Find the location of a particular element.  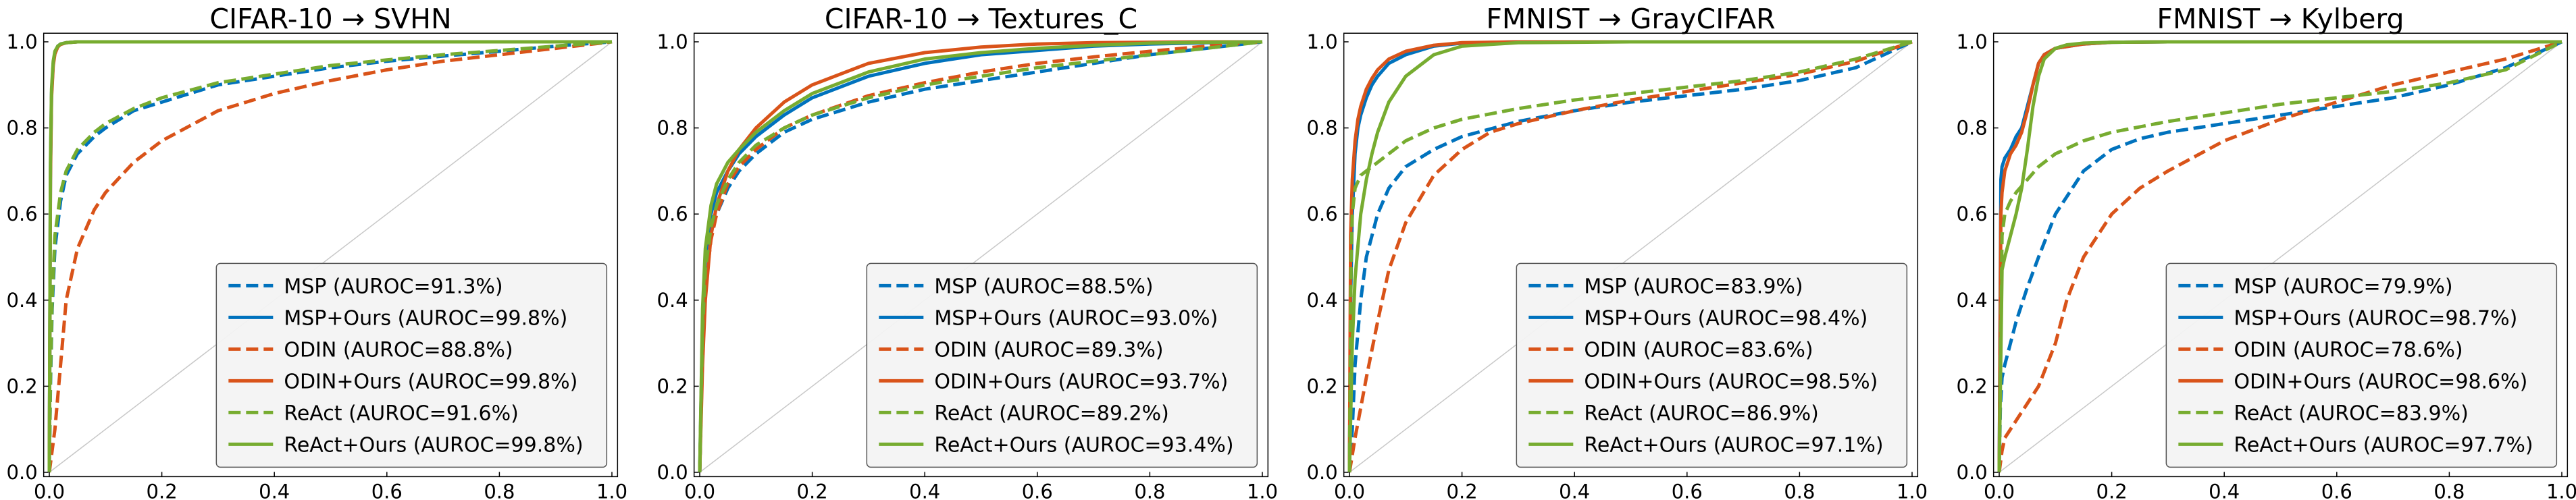

legend-label: ReAct (AUROC=86.9%) is located at coordinates (1701, 413).